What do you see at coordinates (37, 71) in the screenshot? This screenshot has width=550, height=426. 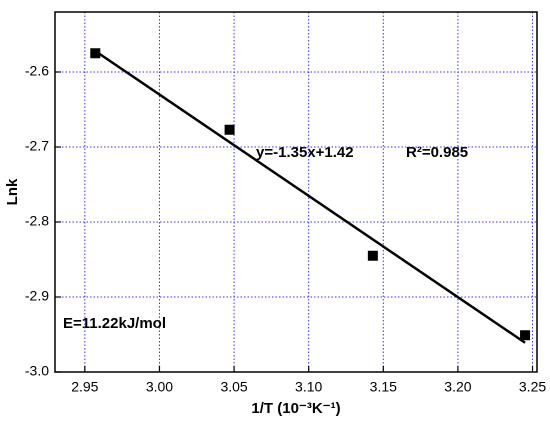 I see `y-tick-label: -2.6` at bounding box center [37, 71].